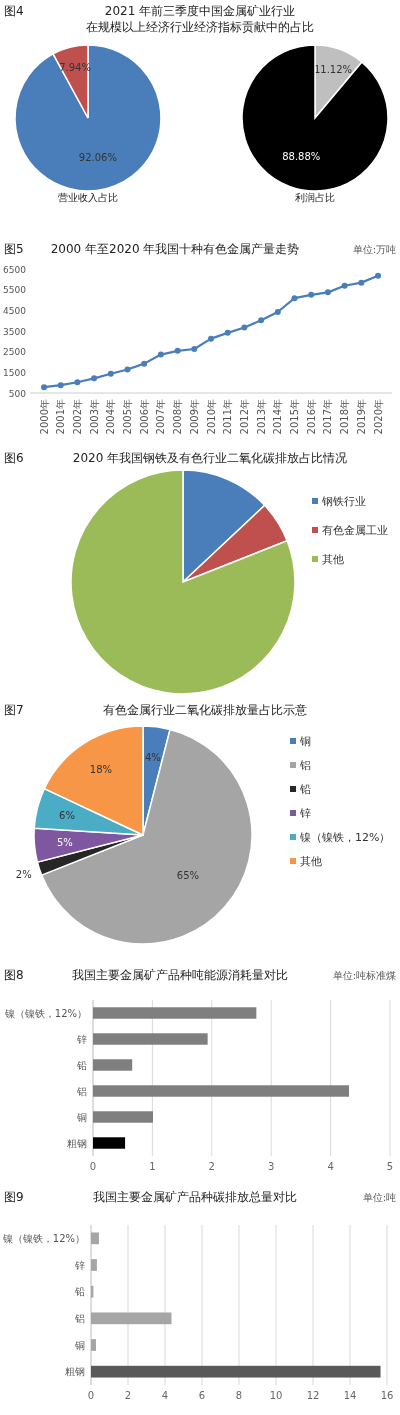  What do you see at coordinates (161, 417) in the screenshot?
I see `x-tick-label: 2007年` at bounding box center [161, 417].